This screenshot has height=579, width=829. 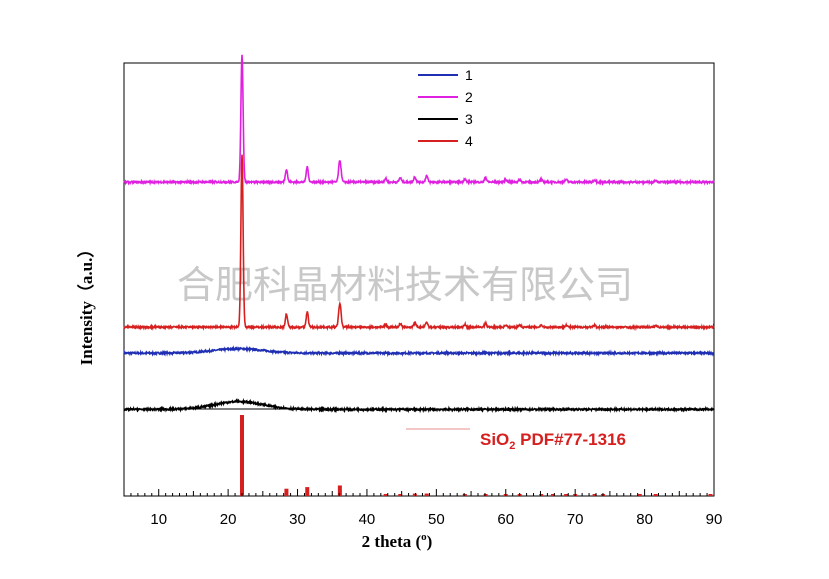 What do you see at coordinates (86, 303) in the screenshot?
I see `y-axis-title: Intensity（a.u.）` at bounding box center [86, 303].